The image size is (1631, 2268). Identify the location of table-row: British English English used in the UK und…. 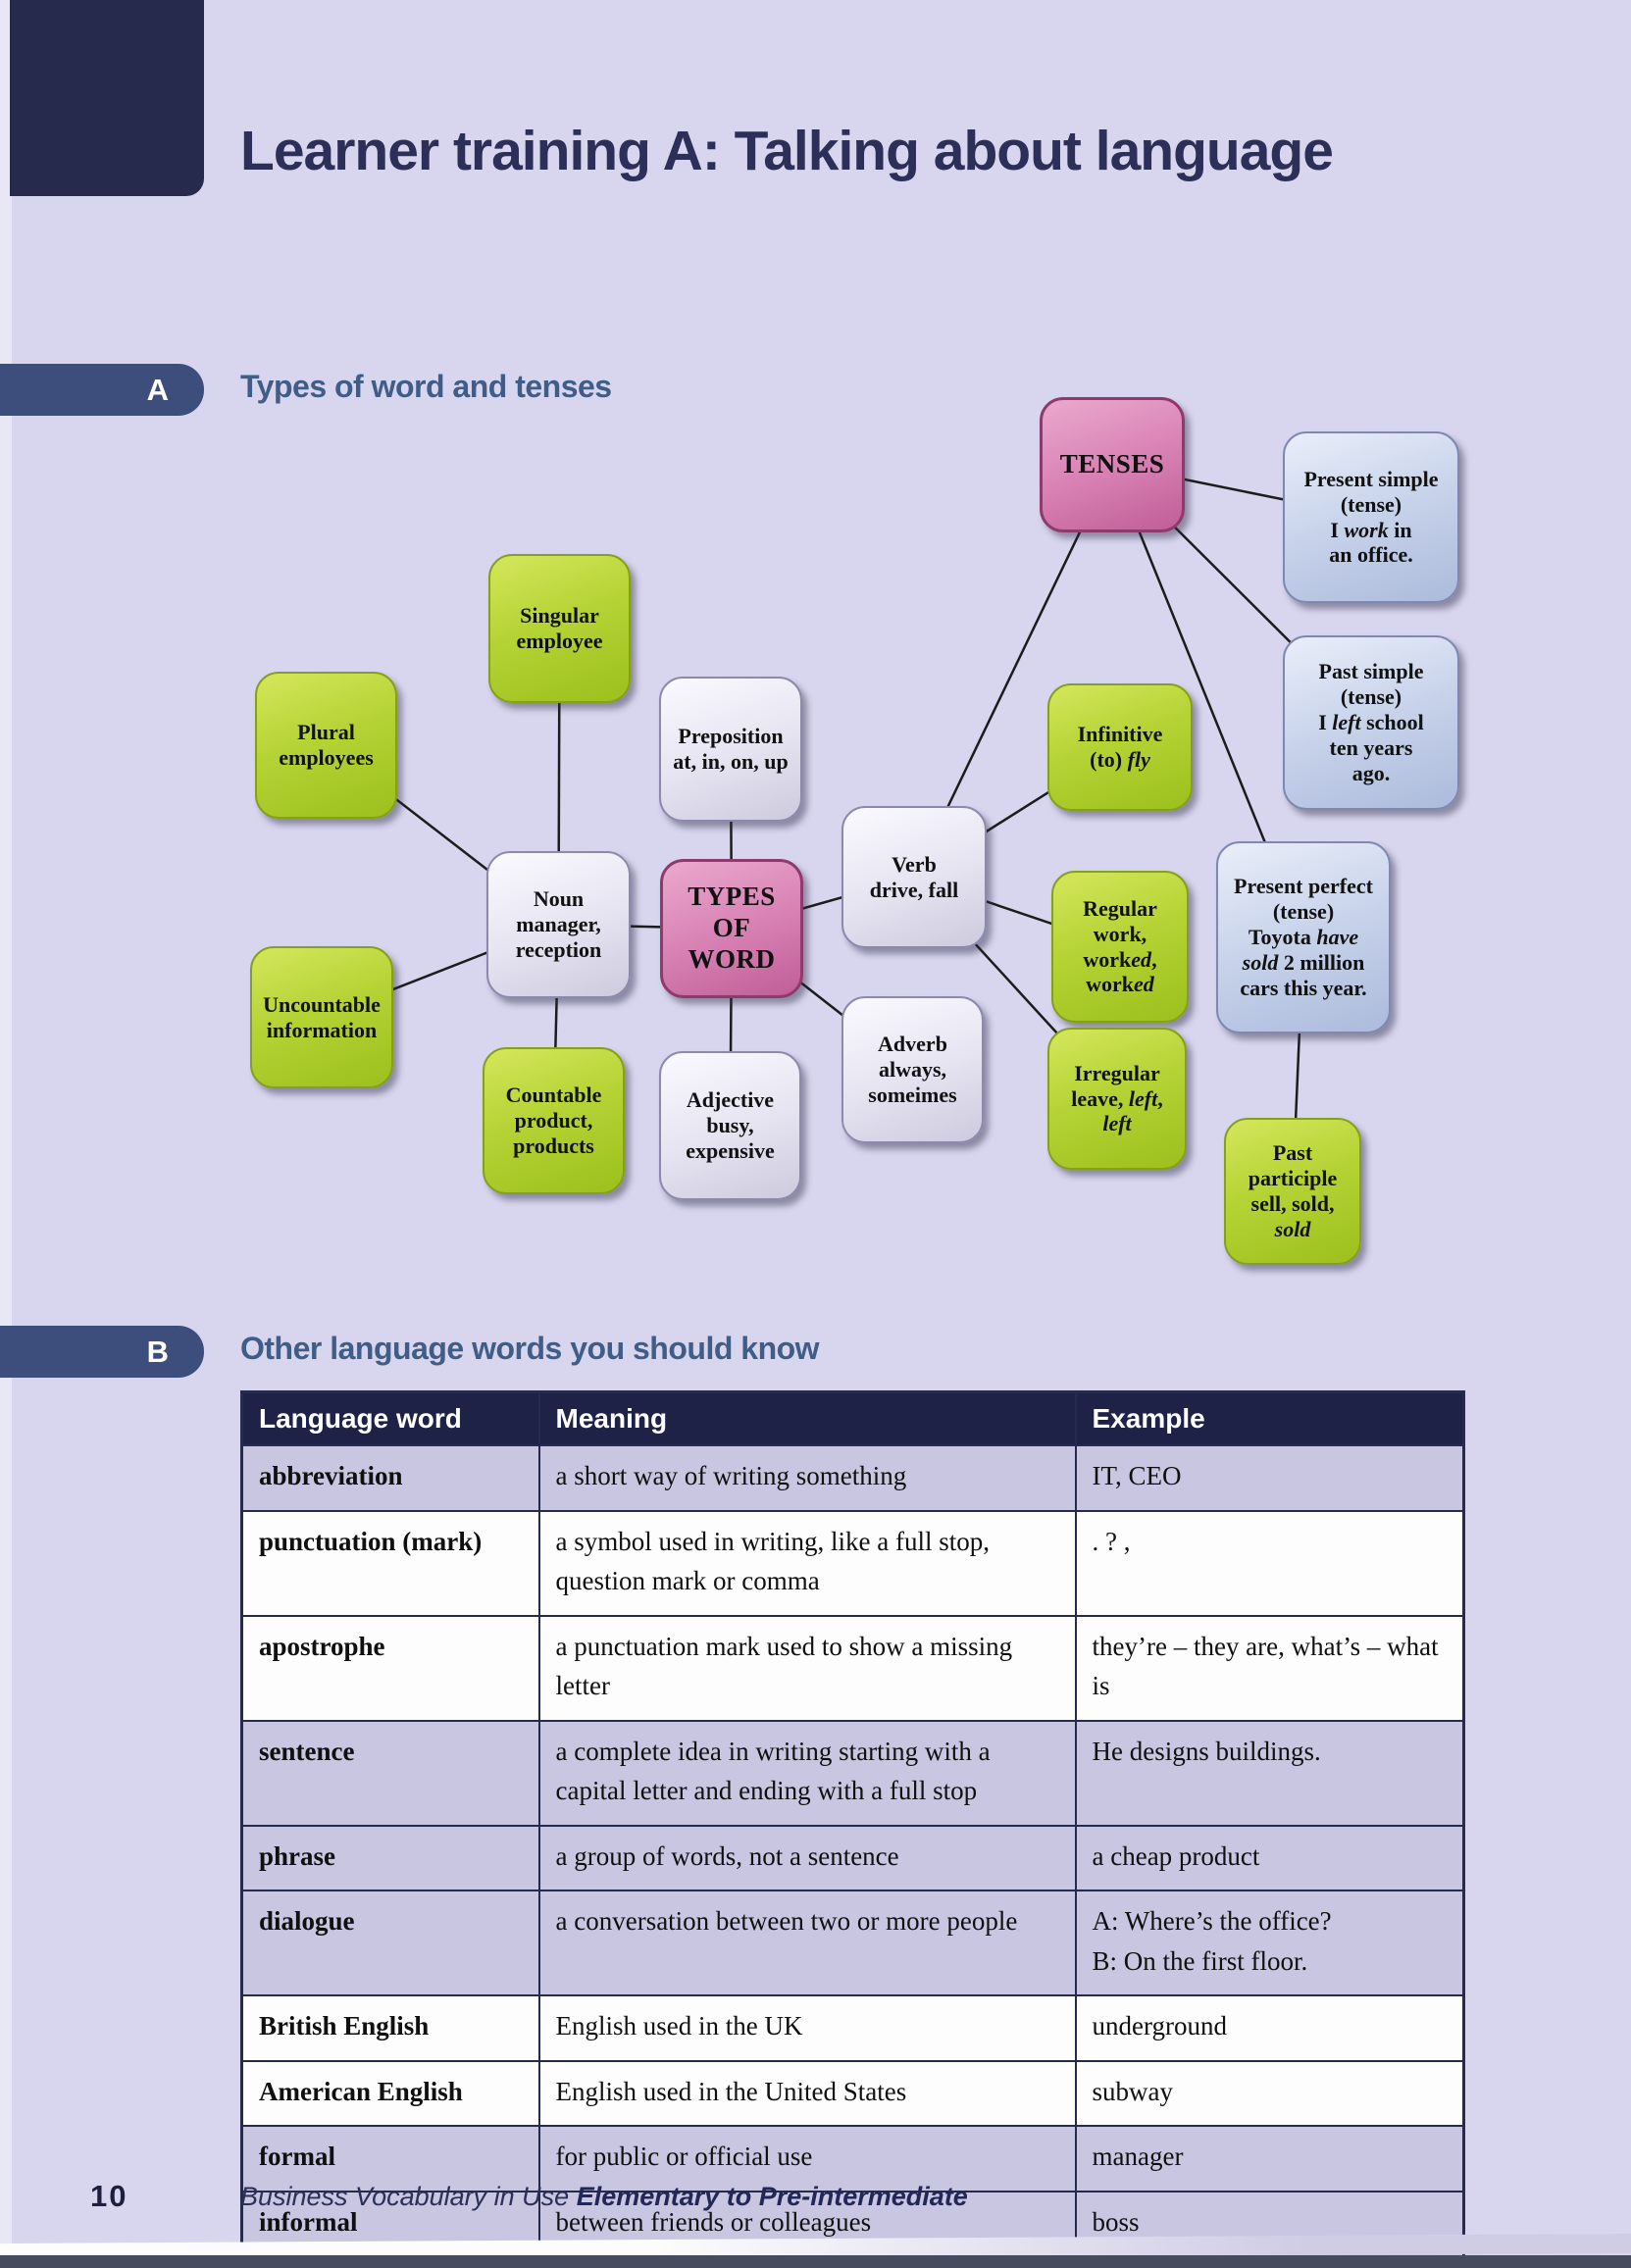
(852, 2028).